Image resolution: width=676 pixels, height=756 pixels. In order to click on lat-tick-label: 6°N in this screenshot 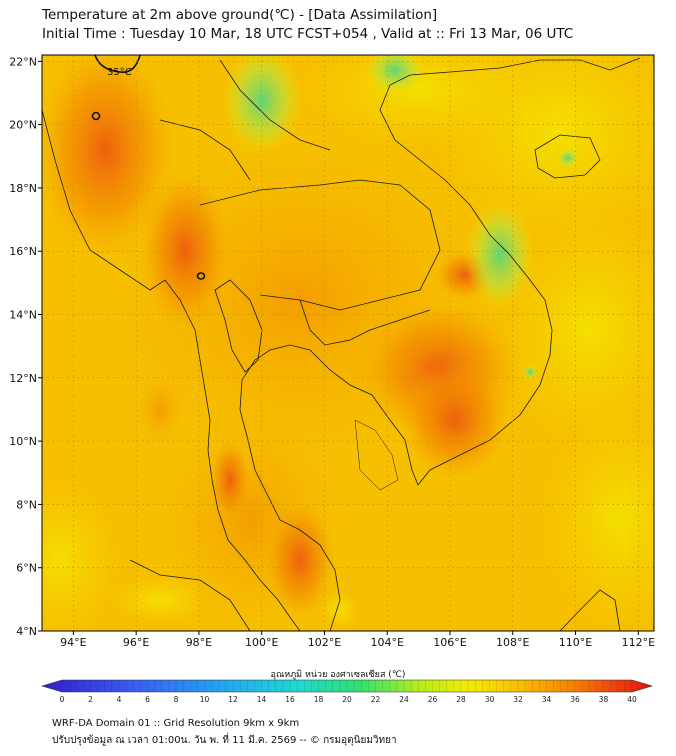, I will do `click(26, 568)`.